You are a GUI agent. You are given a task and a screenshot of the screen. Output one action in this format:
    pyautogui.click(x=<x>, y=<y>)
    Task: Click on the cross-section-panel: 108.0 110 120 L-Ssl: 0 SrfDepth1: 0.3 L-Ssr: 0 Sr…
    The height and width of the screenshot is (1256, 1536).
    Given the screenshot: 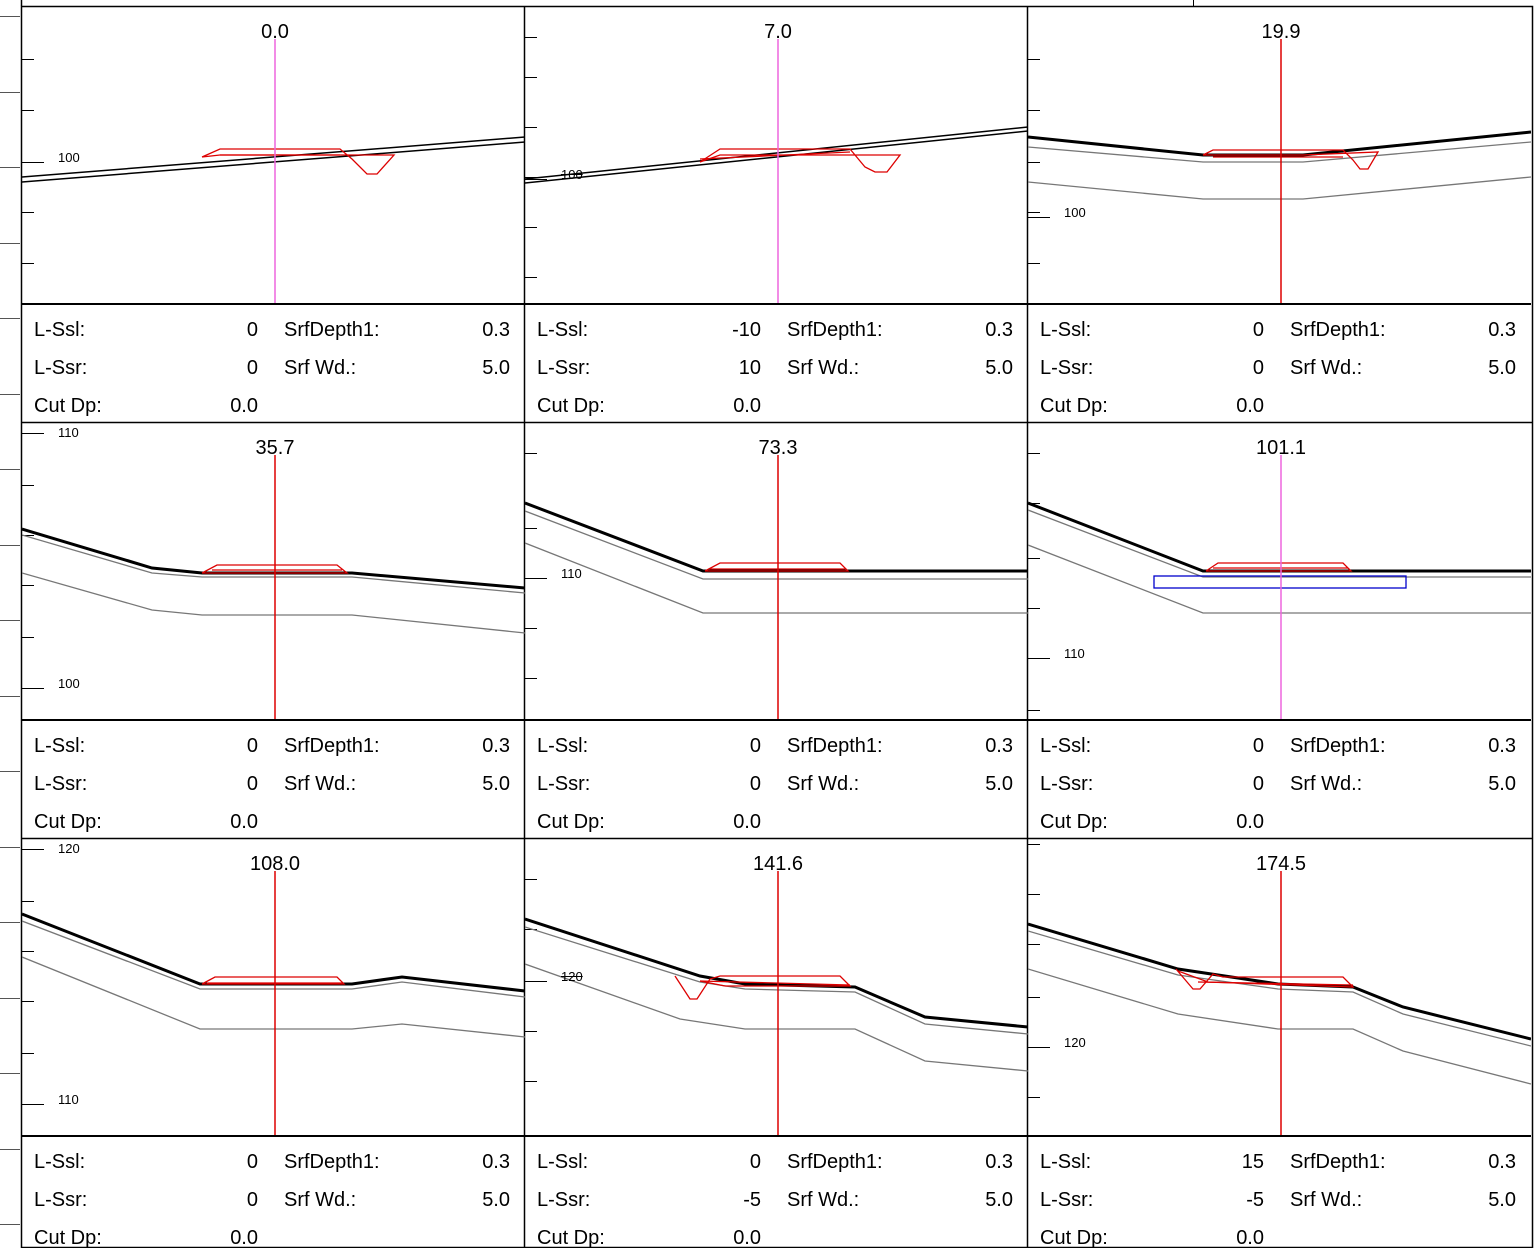 What is the action you would take?
    pyautogui.click(x=273, y=1047)
    